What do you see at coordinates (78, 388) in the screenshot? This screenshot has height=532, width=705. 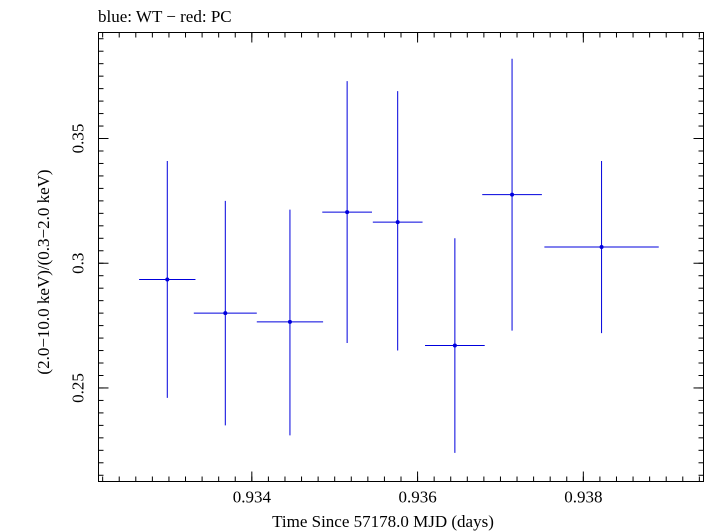 I see `y-tick-label: 0.25` at bounding box center [78, 388].